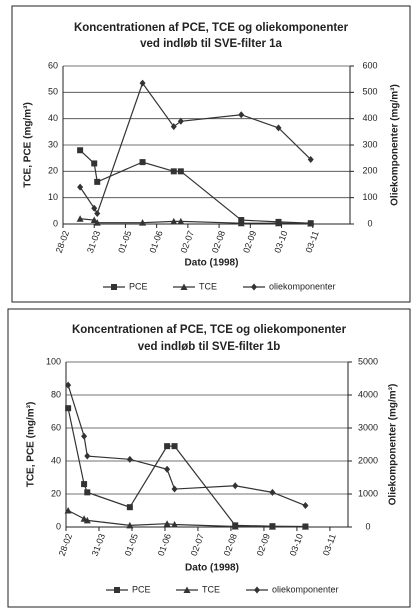 This screenshot has width=419, height=612. Describe the element at coordinates (53, 197) in the screenshot. I see `y-tick-label: 10` at that location.